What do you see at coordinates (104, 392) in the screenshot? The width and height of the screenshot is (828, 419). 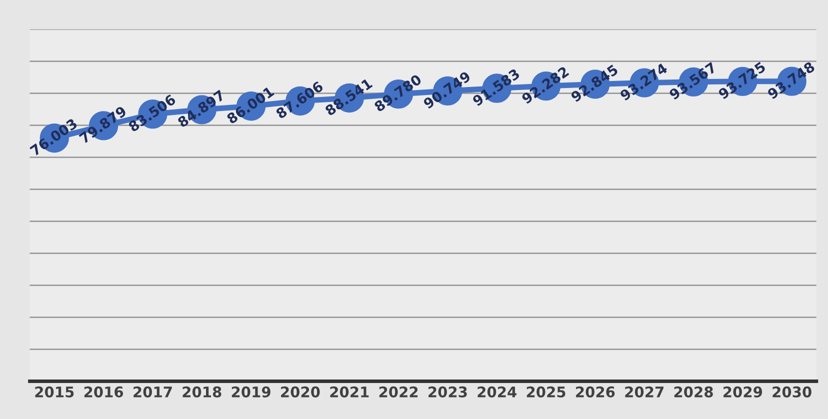 I see `x-tick-label: 2016` at bounding box center [104, 392].